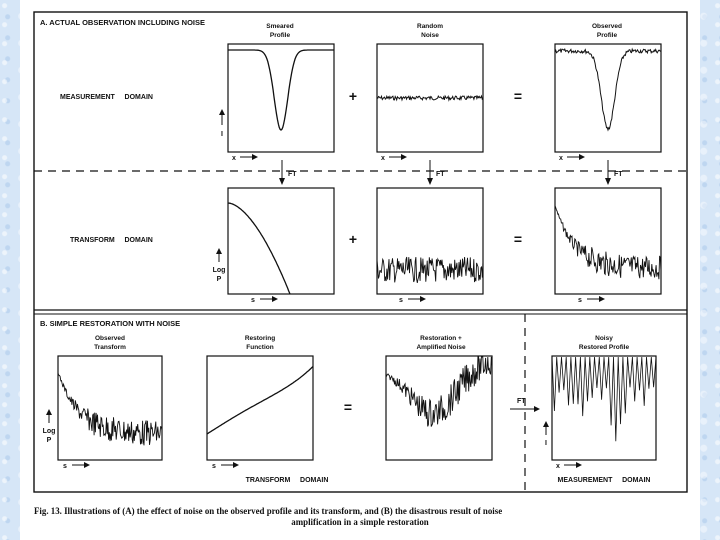 This screenshot has width=720, height=540. I want to click on x-axis-arrow-b: x, so click(569, 466).